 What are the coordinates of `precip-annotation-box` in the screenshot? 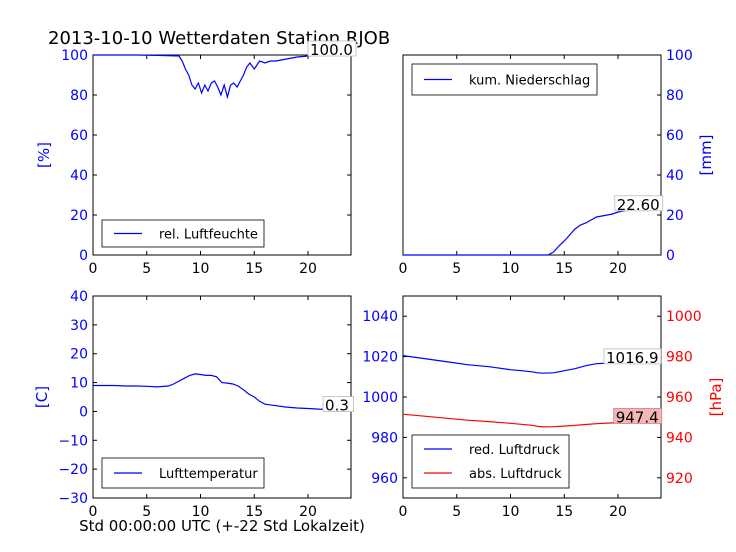 It's located at (639, 203).